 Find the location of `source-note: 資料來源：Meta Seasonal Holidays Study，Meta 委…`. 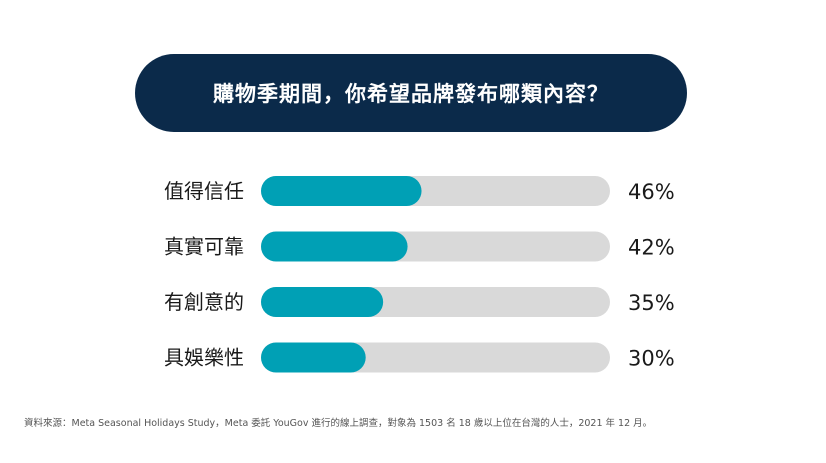

source-note: 資料來源：Meta Seasonal Holidays Study，Meta 委… is located at coordinates (338, 423).